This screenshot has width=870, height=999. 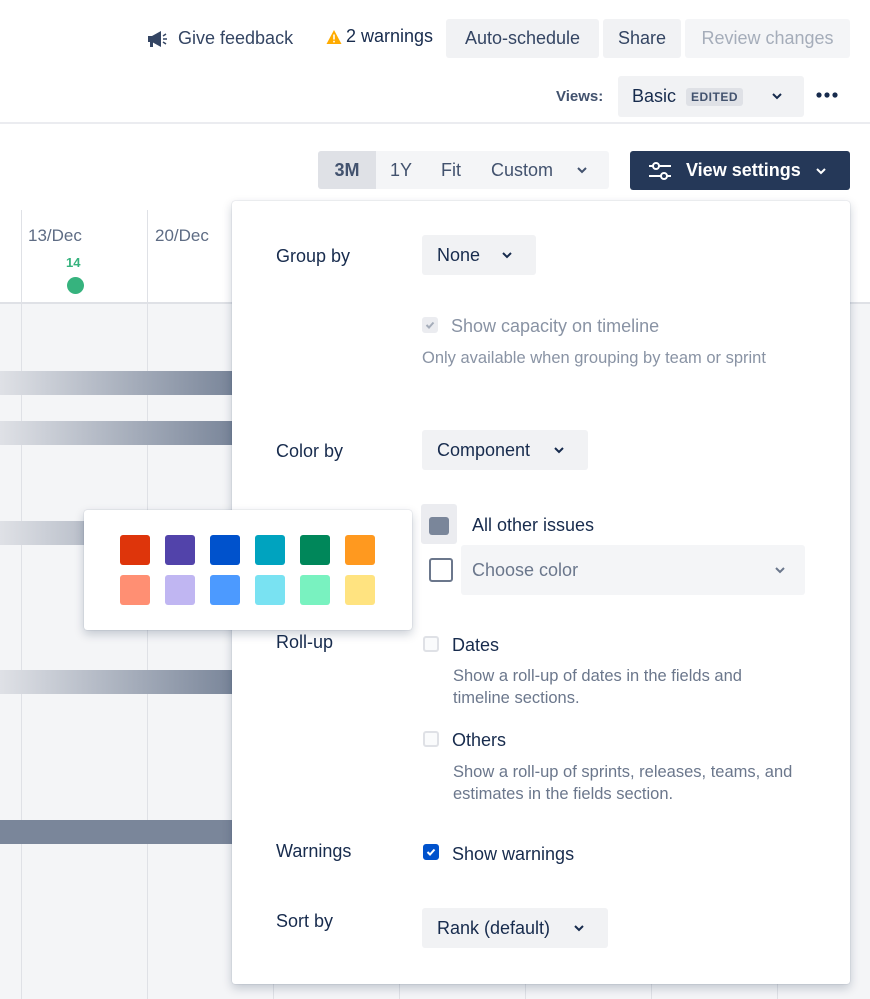 What do you see at coordinates (431, 739) in the screenshot?
I see `rollup-others-checkbox` at bounding box center [431, 739].